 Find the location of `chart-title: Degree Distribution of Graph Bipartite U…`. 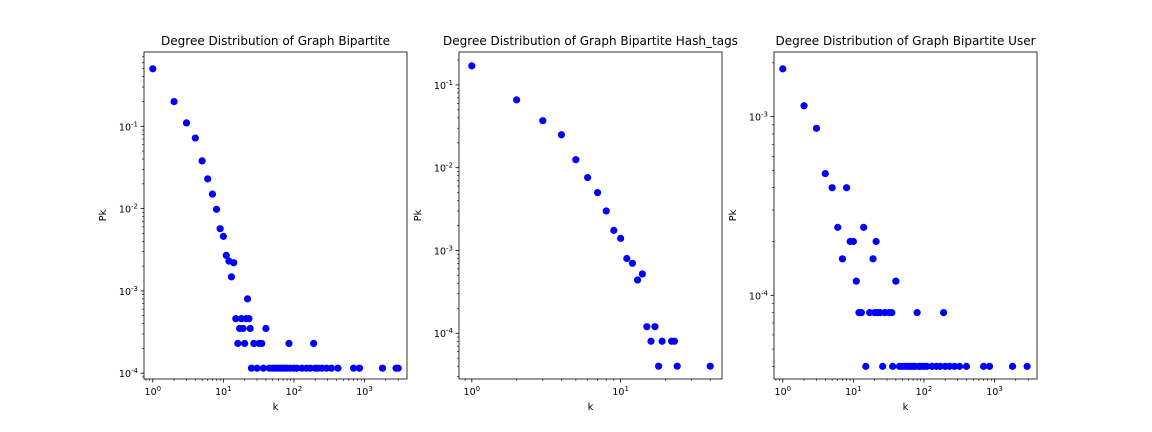

chart-title: Degree Distribution of Graph Bipartite U… is located at coordinates (905, 41).